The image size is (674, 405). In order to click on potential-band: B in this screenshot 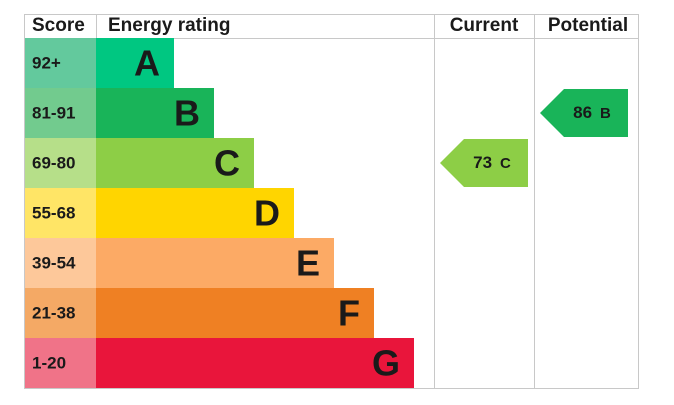, I will do `click(605, 113)`.